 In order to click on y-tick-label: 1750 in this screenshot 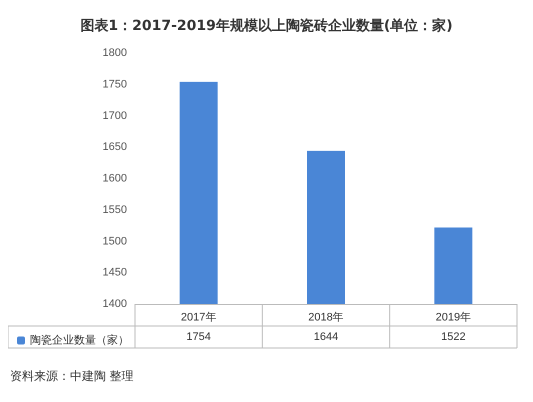, I will do `click(114, 84)`.